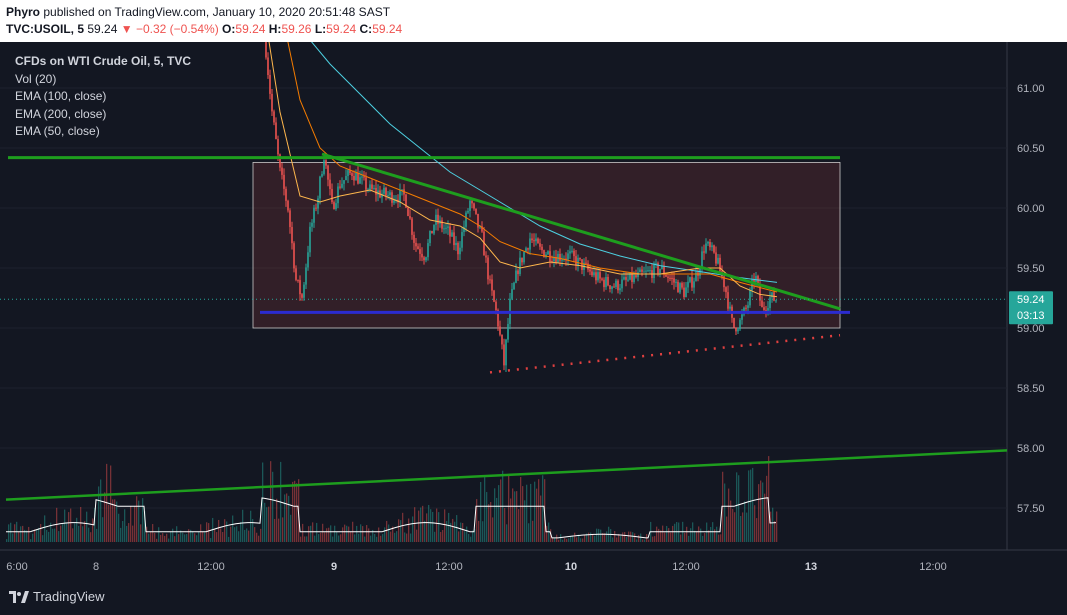 Image resolution: width=1067 pixels, height=615 pixels. Describe the element at coordinates (61, 113) in the screenshot. I see `legend-item-ema200: EMA (200, close)` at that location.